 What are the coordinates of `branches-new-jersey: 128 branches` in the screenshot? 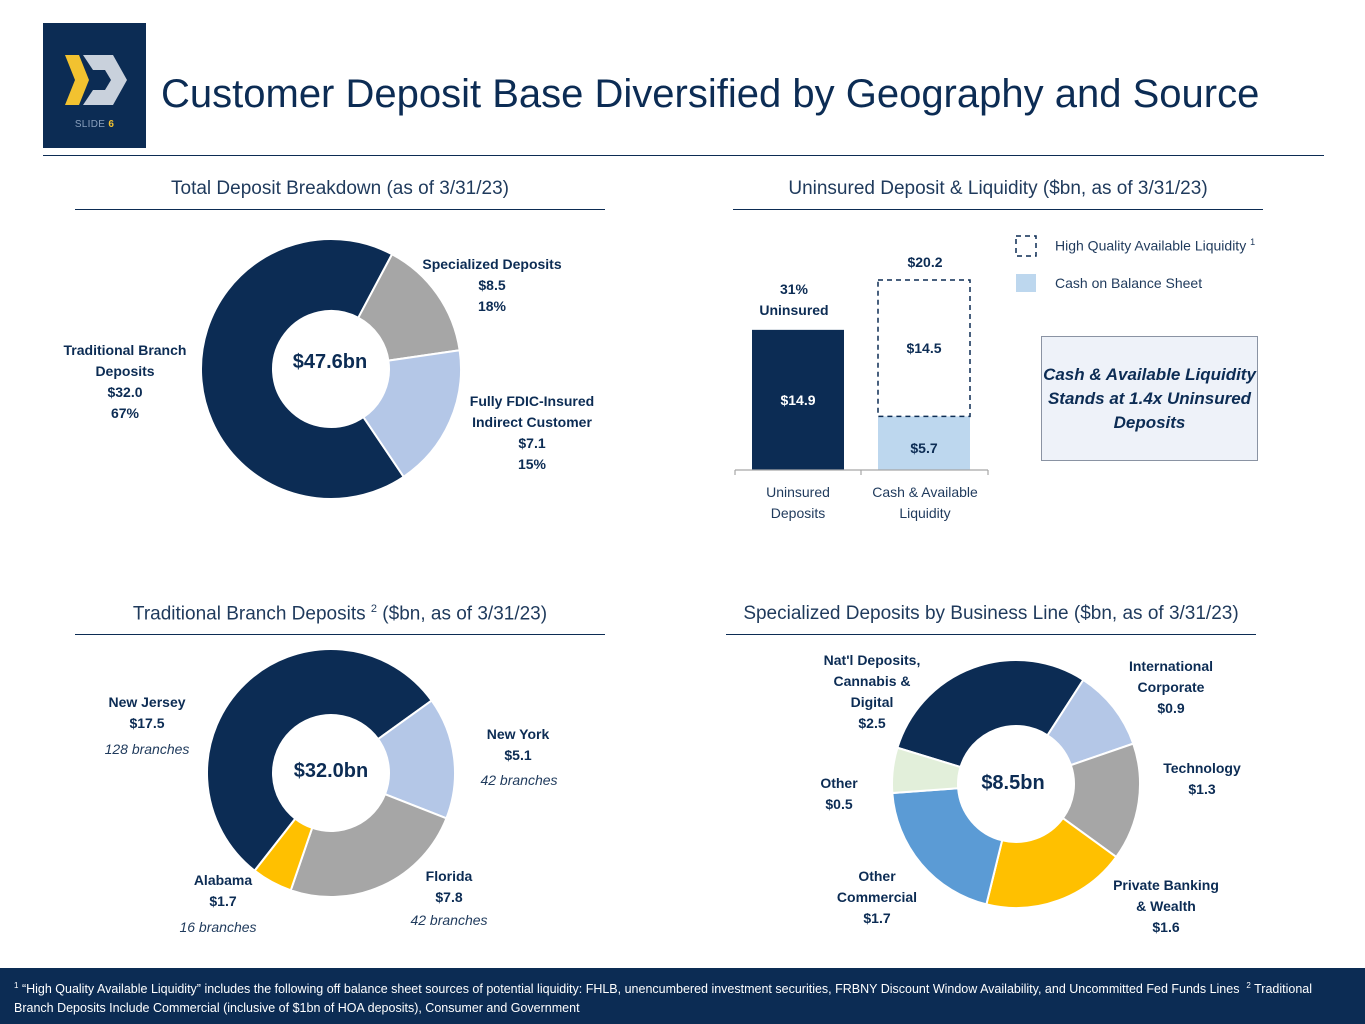 It's located at (147, 749).